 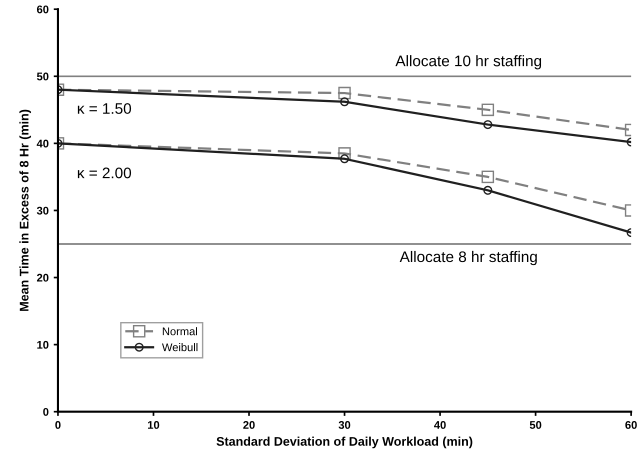 I want to click on legend-label: Normal, so click(x=180, y=331).